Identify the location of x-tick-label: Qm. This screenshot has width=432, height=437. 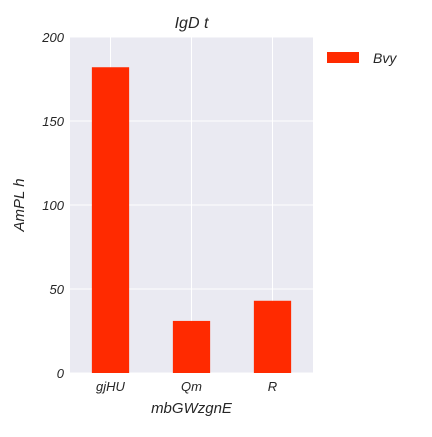
(191, 386).